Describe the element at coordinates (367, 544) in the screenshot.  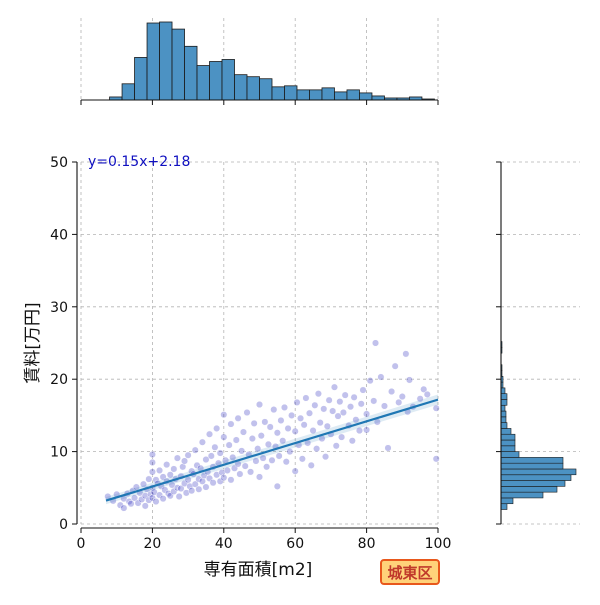
I see `x-tick-label-4: 80` at that location.